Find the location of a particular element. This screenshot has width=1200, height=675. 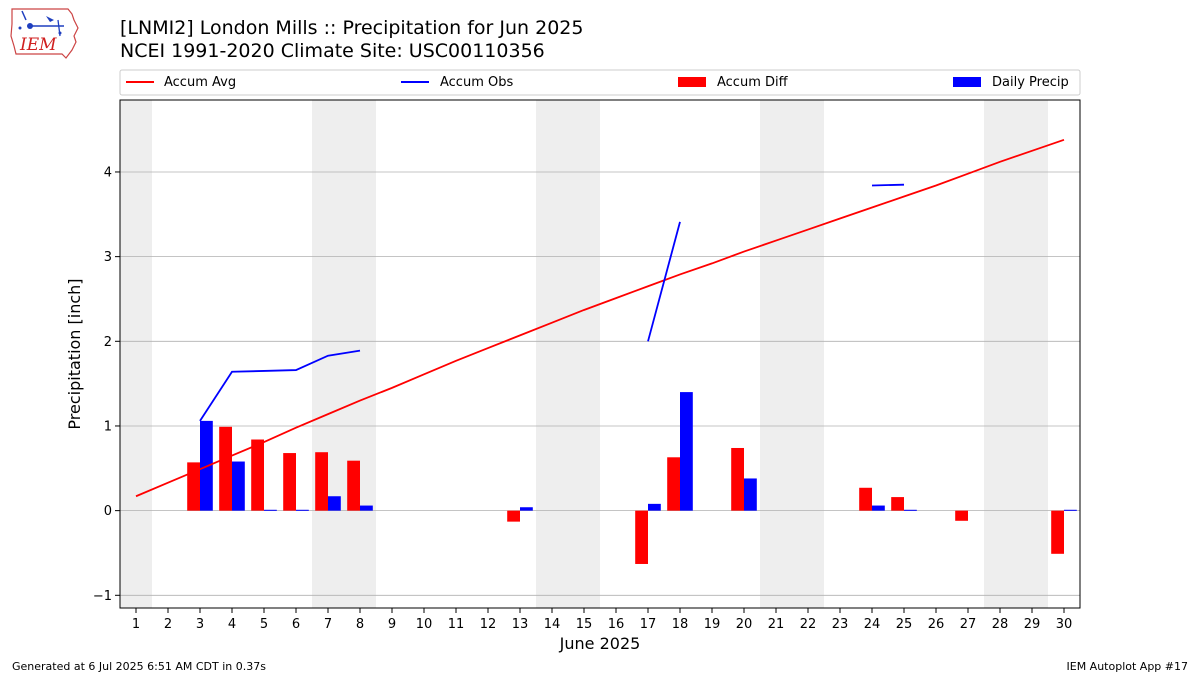

x-tick-label: 1 is located at coordinates (136, 624).